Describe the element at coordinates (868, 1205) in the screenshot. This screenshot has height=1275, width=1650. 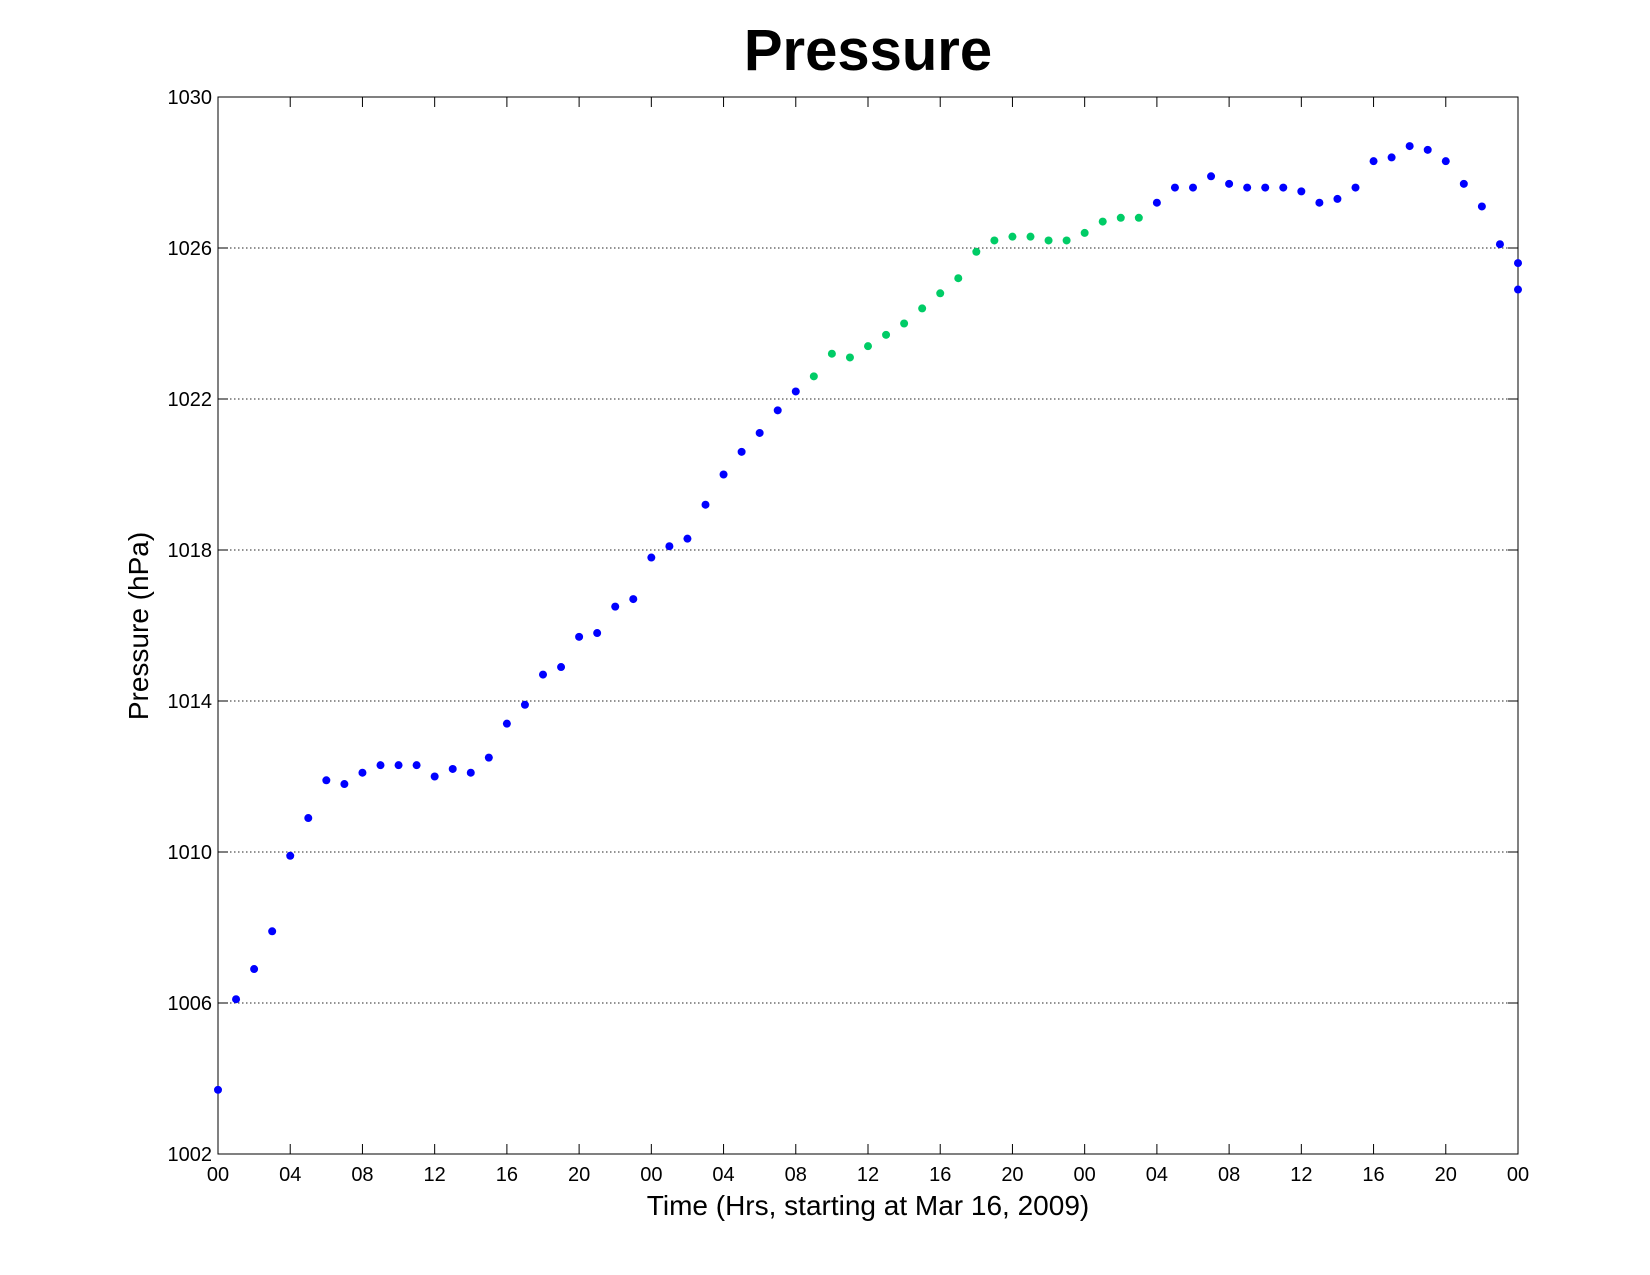
I see `x-axis-label: Time (Hrs, starting at Mar 16, 2009)` at that location.